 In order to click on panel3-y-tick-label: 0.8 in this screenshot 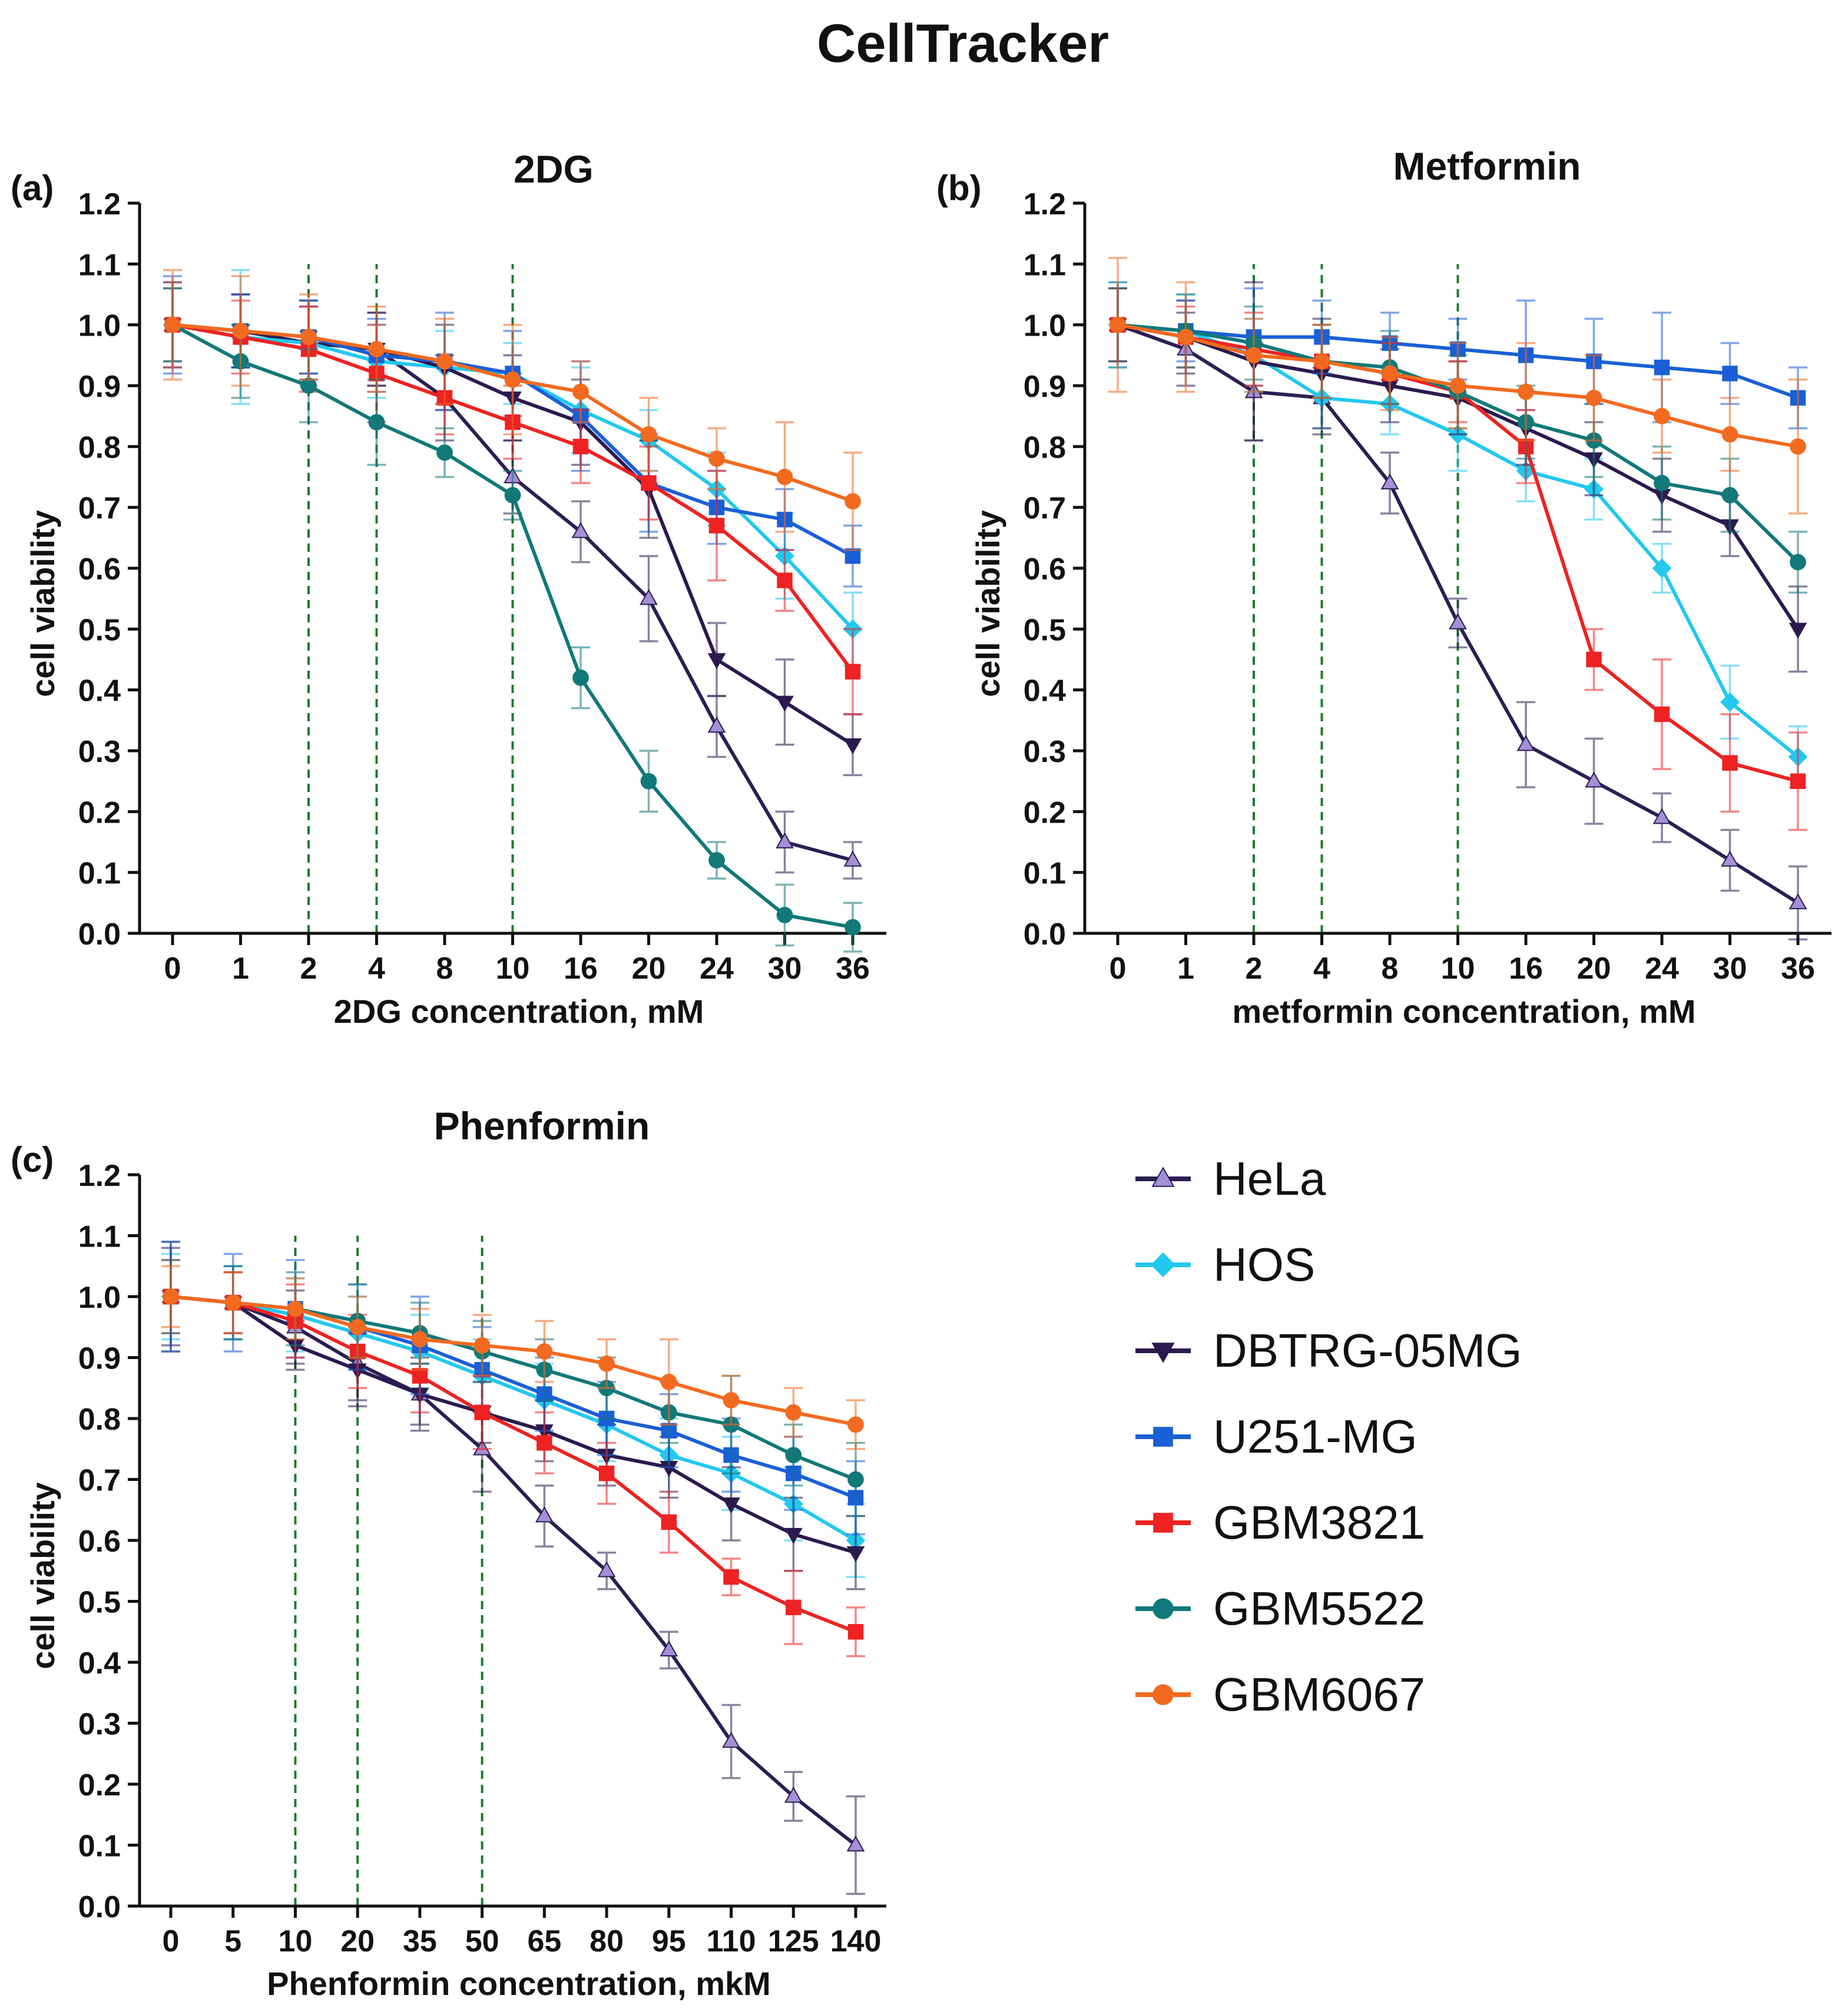, I will do `click(99, 1420)`.